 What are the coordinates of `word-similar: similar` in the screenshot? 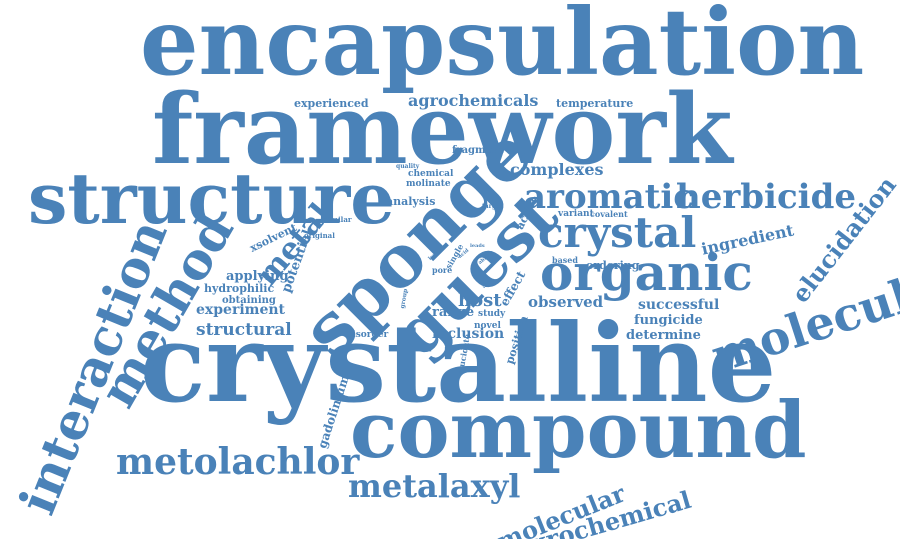 It's located at (338, 219).